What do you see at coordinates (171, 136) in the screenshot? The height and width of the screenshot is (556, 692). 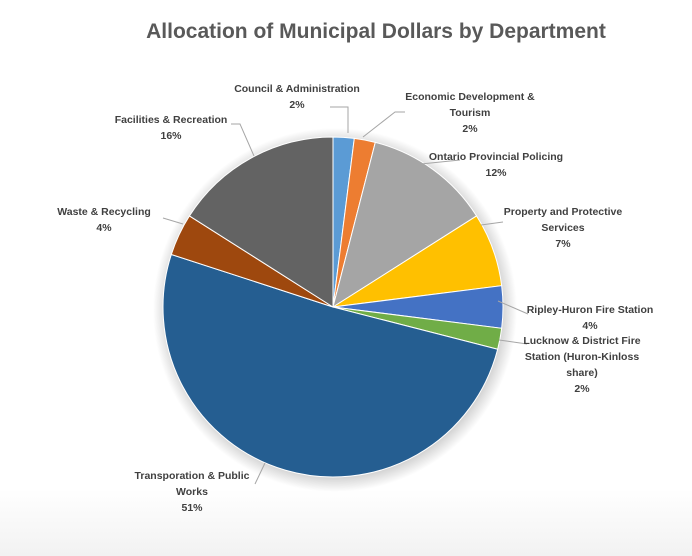 I see `slice-value-label: 16%` at bounding box center [171, 136].